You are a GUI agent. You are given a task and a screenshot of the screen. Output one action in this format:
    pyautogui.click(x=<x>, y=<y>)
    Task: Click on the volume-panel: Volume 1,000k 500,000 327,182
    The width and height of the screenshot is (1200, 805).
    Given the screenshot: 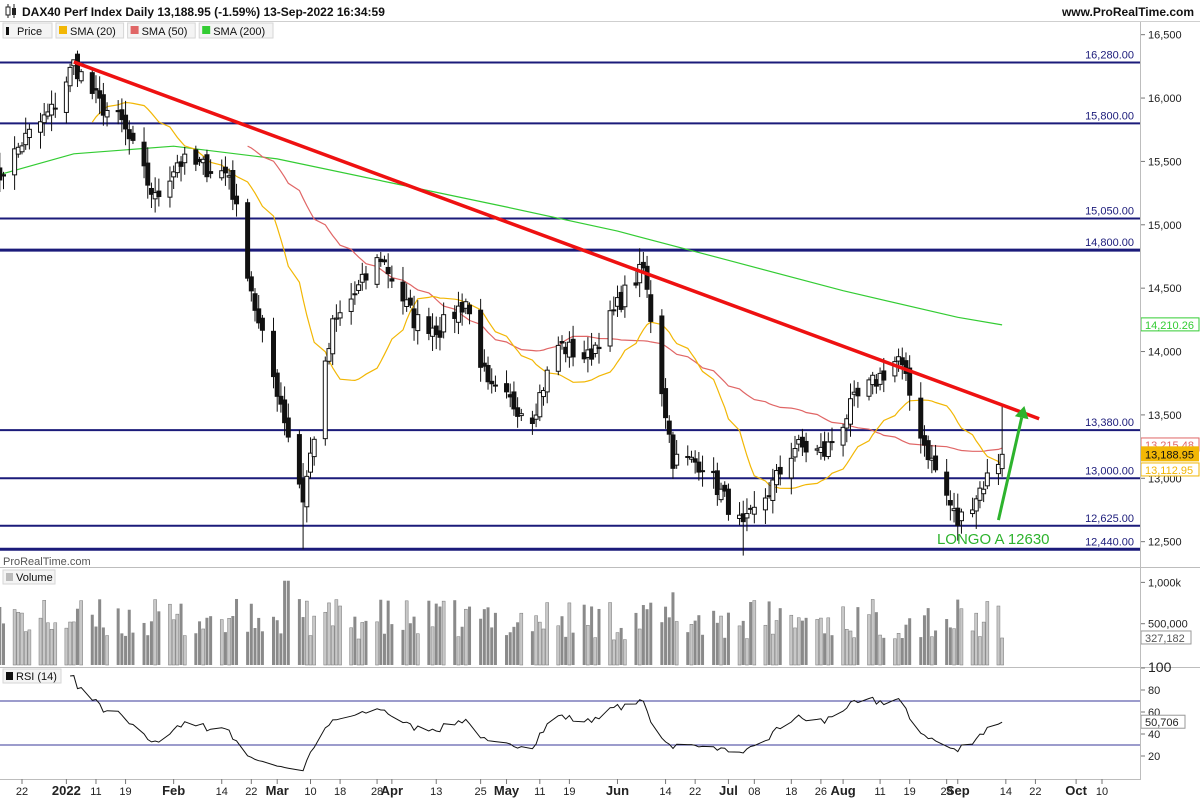 What is the action you would take?
    pyautogui.click(x=600, y=616)
    